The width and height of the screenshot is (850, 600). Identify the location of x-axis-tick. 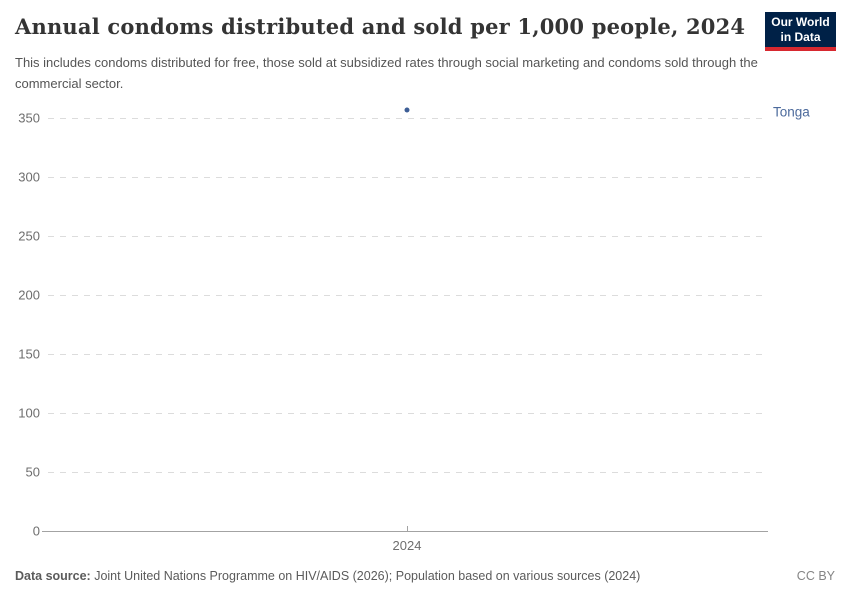
(407, 528).